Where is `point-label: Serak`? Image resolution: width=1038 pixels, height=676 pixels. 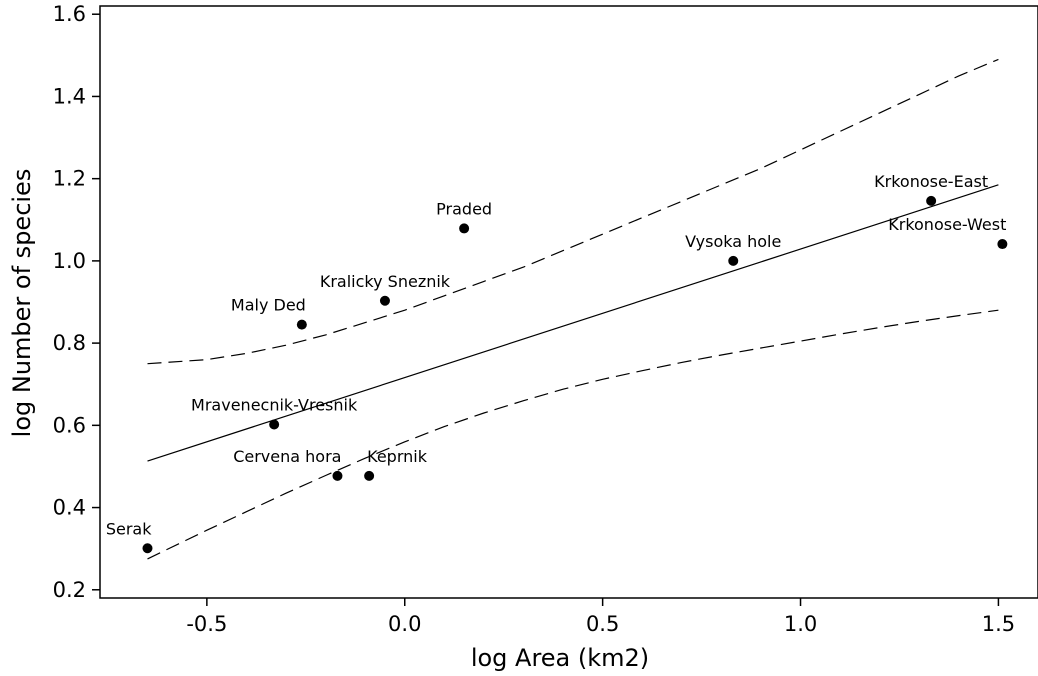 point-label: Serak is located at coordinates (129, 528).